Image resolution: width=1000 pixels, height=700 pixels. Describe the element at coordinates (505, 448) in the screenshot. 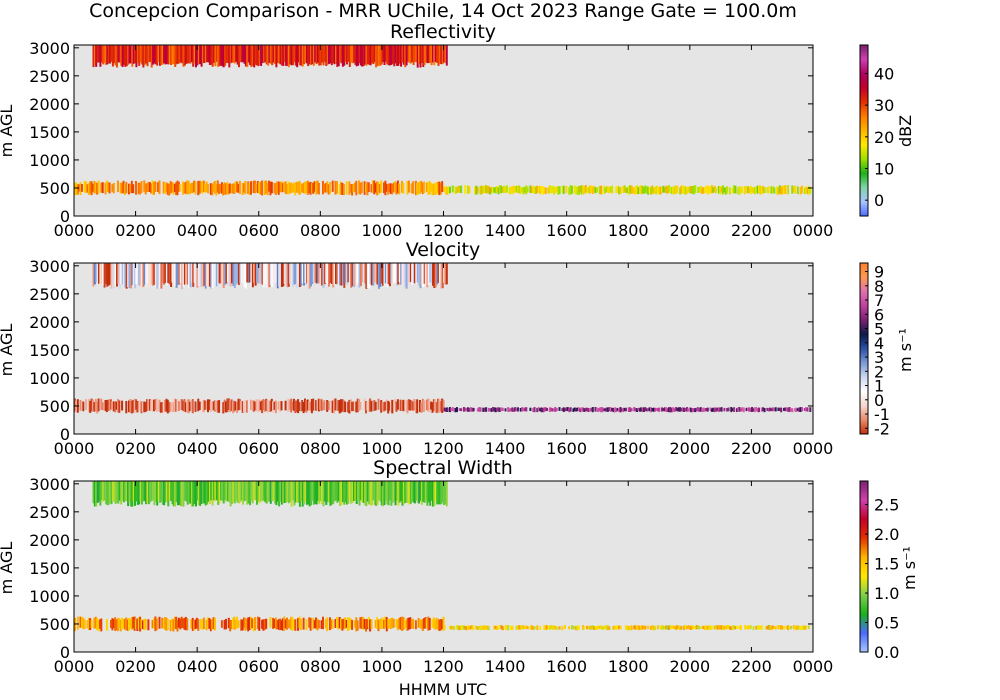

I see `x-tick-label: 1400` at that location.